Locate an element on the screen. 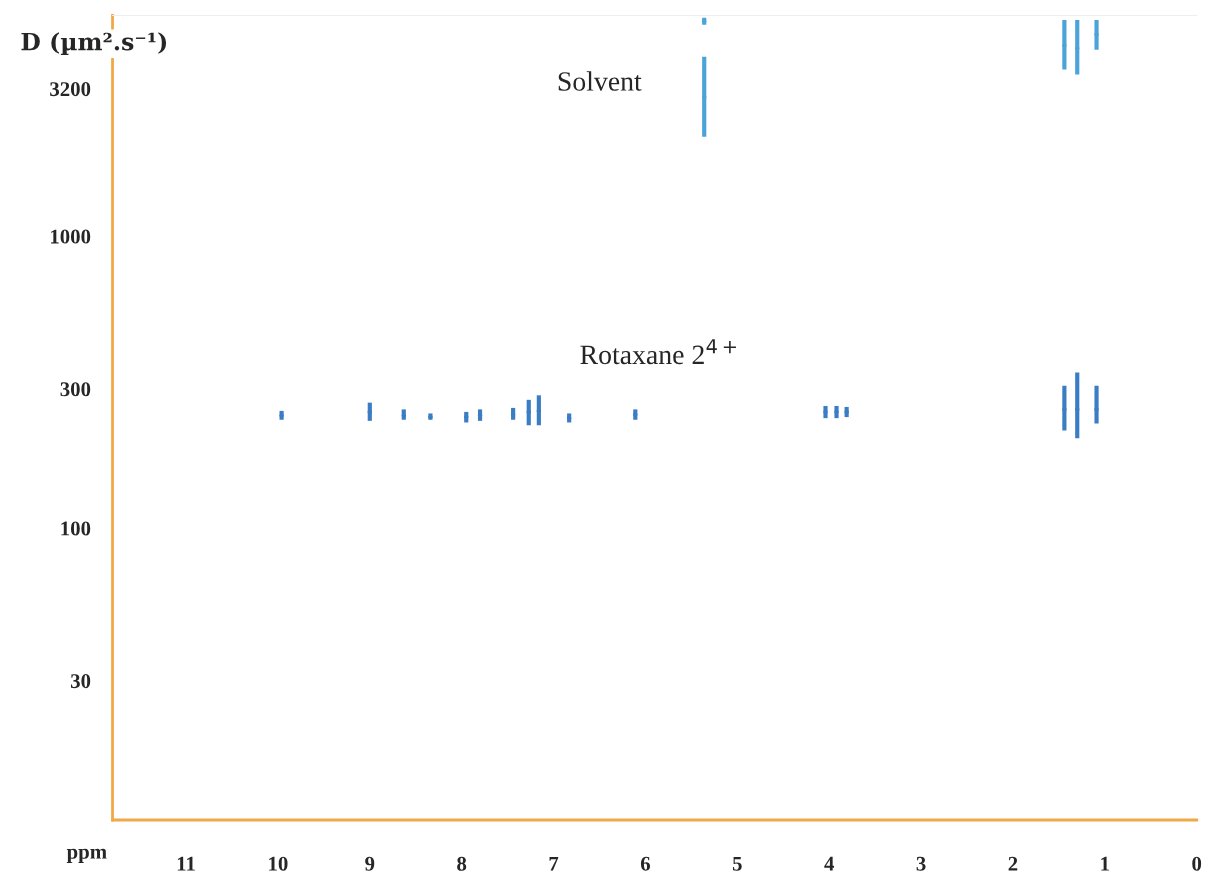  x-tick-label: 9 is located at coordinates (370, 863).